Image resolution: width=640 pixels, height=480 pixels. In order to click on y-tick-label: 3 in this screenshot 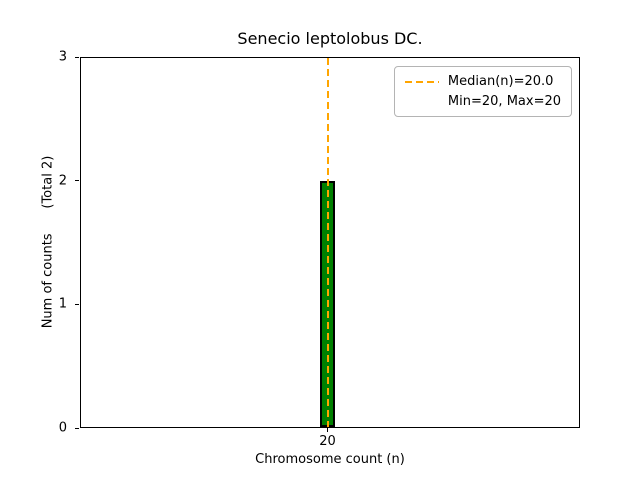, I will do `click(62, 57)`.